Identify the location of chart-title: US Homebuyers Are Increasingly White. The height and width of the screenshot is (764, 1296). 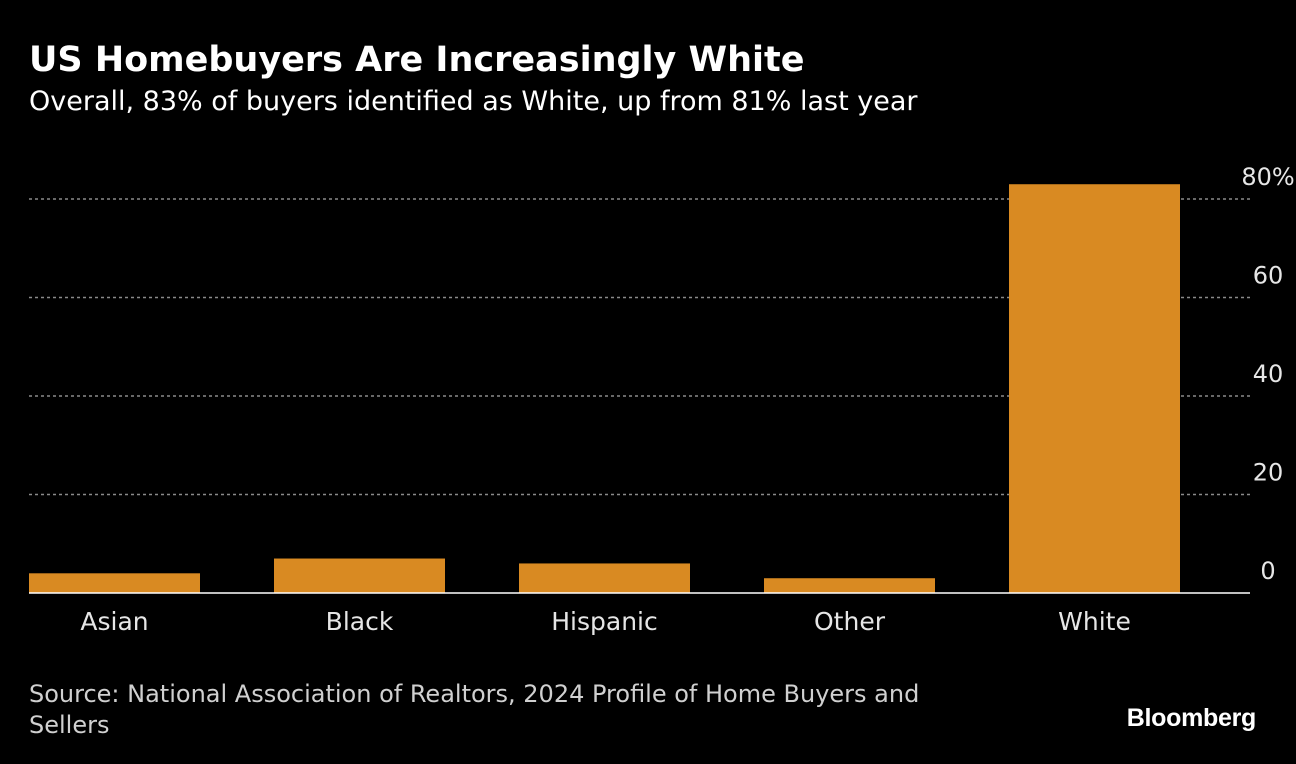
(417, 60).